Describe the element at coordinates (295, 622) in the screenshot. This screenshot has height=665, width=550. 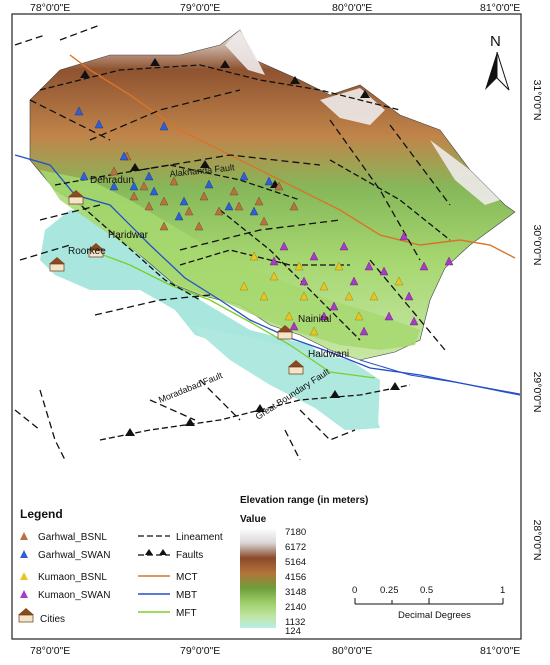
I see `elevation-tick-1132: 1132` at that location.